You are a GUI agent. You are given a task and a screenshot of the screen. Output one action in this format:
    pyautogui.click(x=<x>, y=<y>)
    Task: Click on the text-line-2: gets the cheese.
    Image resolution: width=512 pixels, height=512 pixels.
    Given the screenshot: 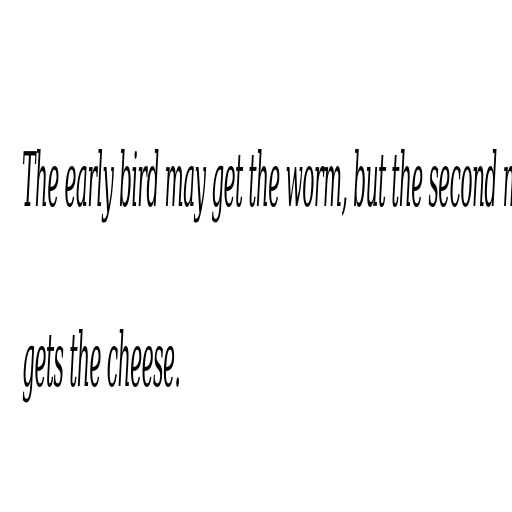 What is the action you would take?
    pyautogui.click(x=101, y=362)
    